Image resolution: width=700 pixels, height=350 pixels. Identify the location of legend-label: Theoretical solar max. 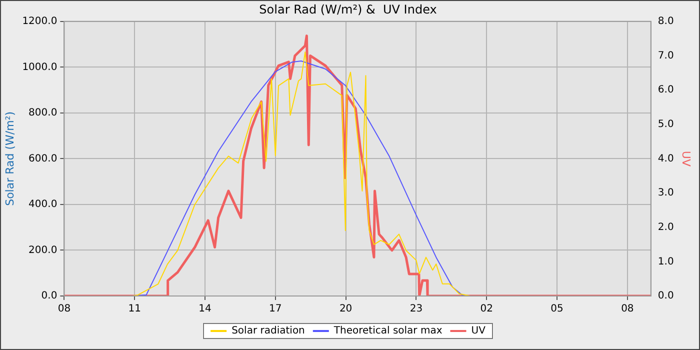
(387, 331).